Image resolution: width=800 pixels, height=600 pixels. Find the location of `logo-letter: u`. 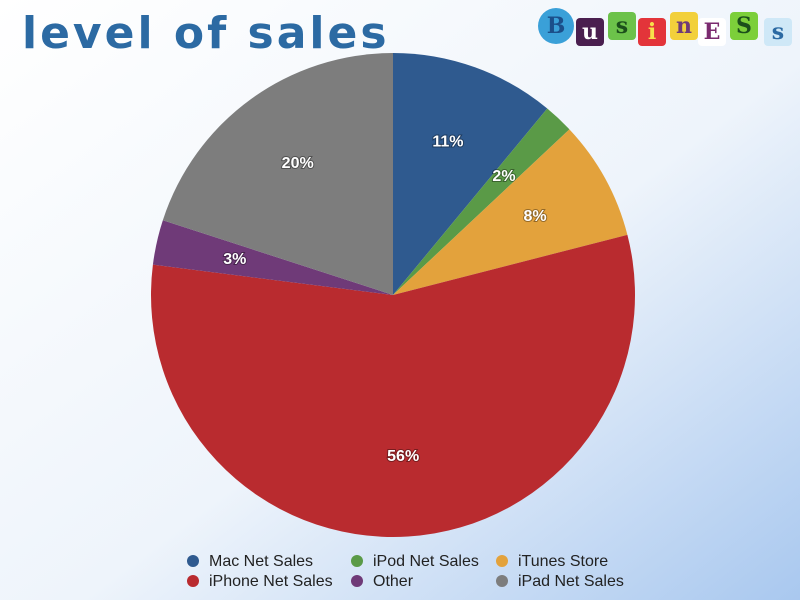

logo-letter: u is located at coordinates (590, 32).